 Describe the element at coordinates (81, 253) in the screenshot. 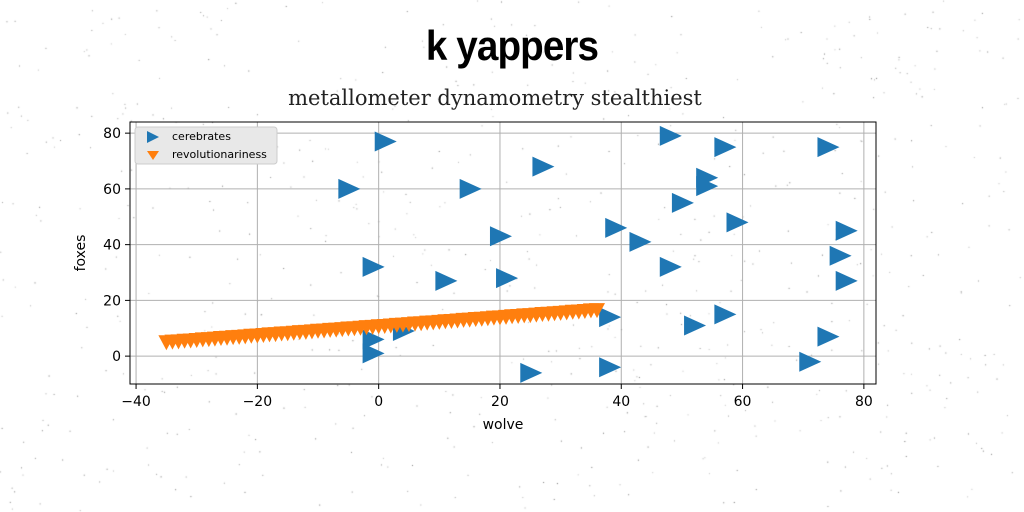

I see `y-axis-label: foxes` at that location.